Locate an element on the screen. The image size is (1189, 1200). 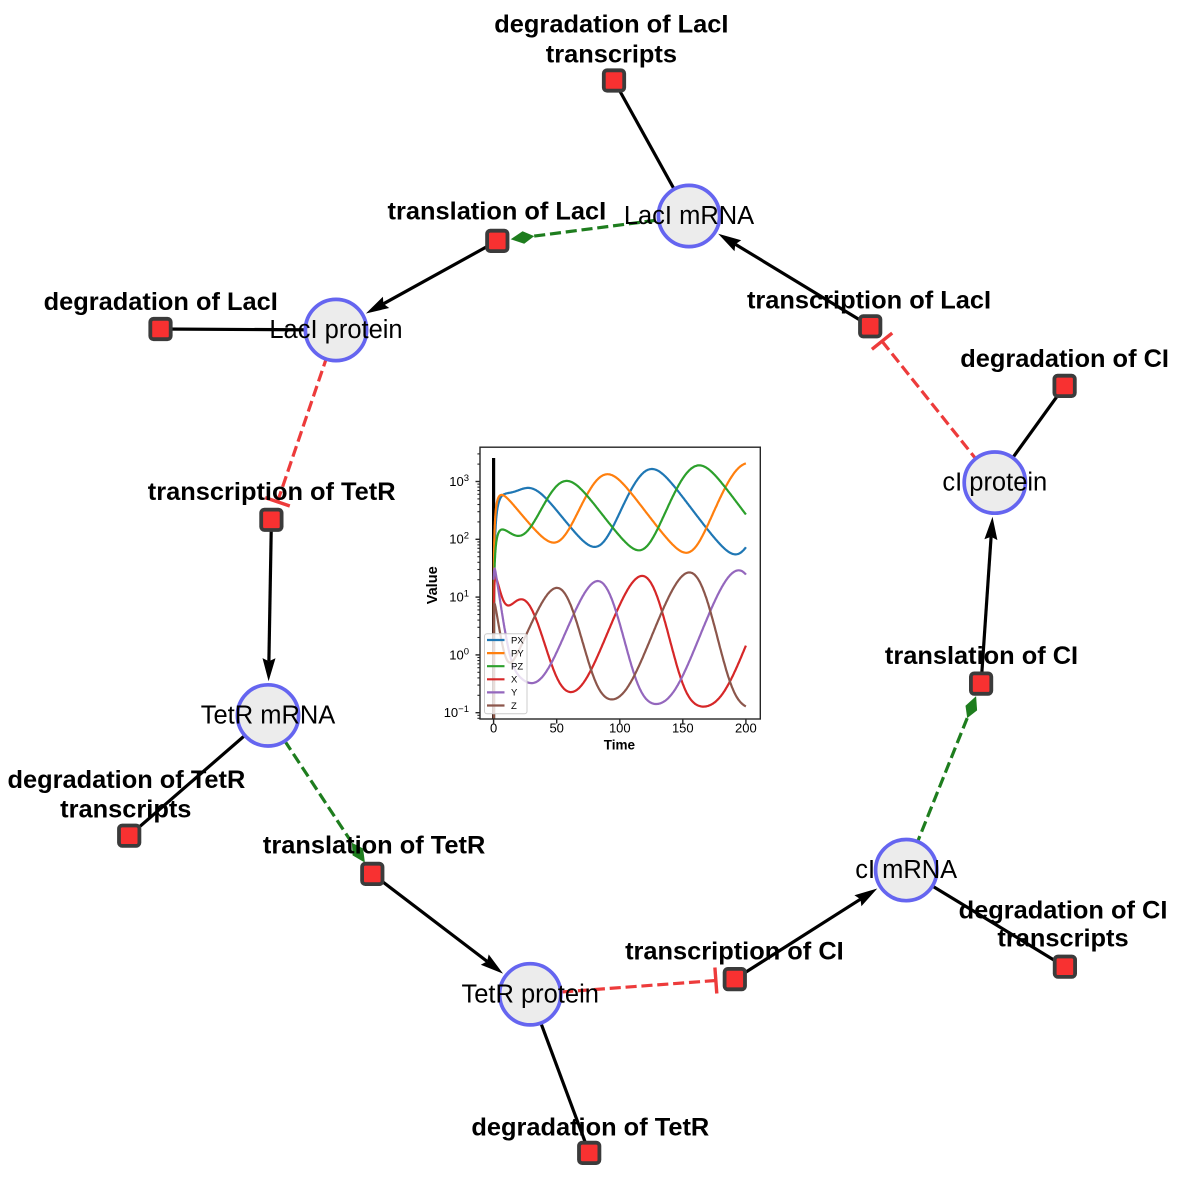
svg-text: Z is located at coordinates (514, 706).